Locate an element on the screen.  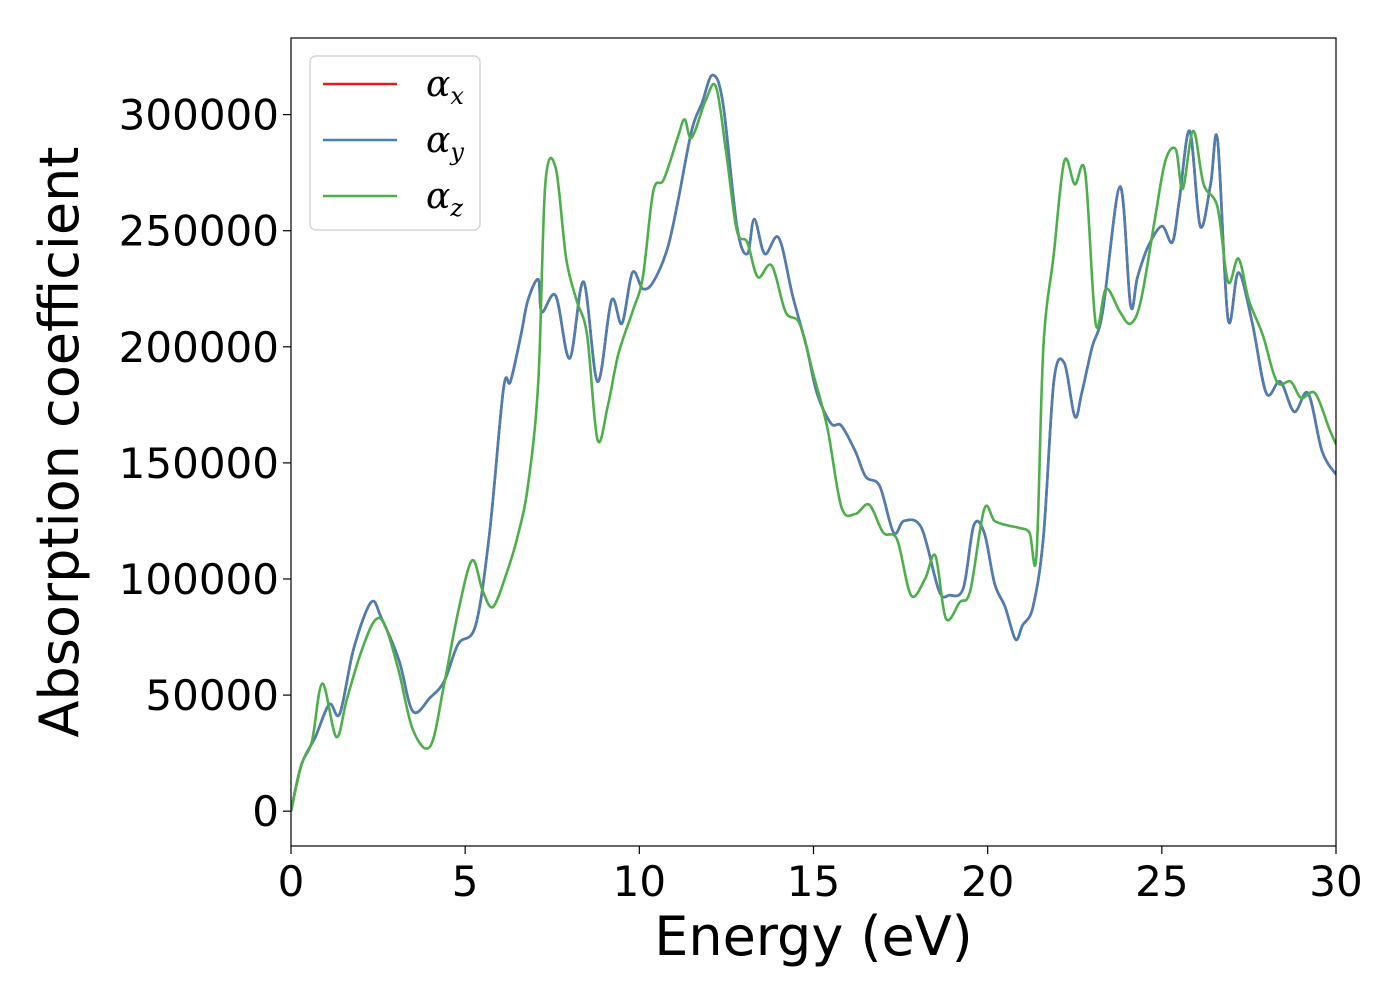
legend-label-alpha-z: αz is located at coordinates (444, 199).